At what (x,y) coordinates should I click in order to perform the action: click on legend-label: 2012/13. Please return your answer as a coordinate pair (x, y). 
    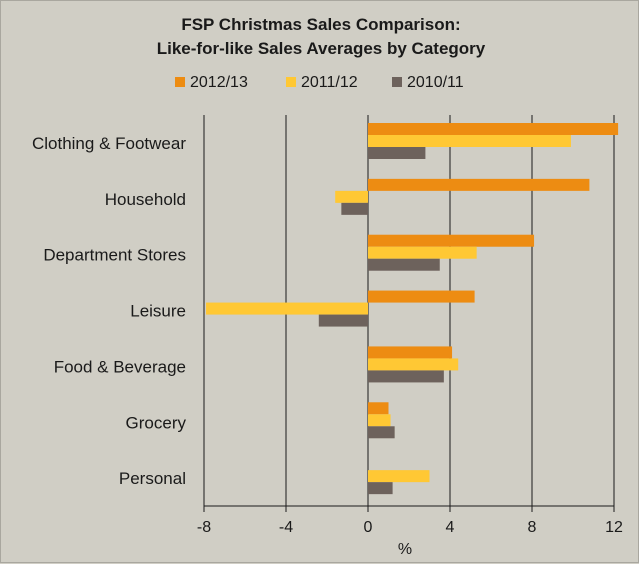
    Looking at the image, I should click on (219, 82).